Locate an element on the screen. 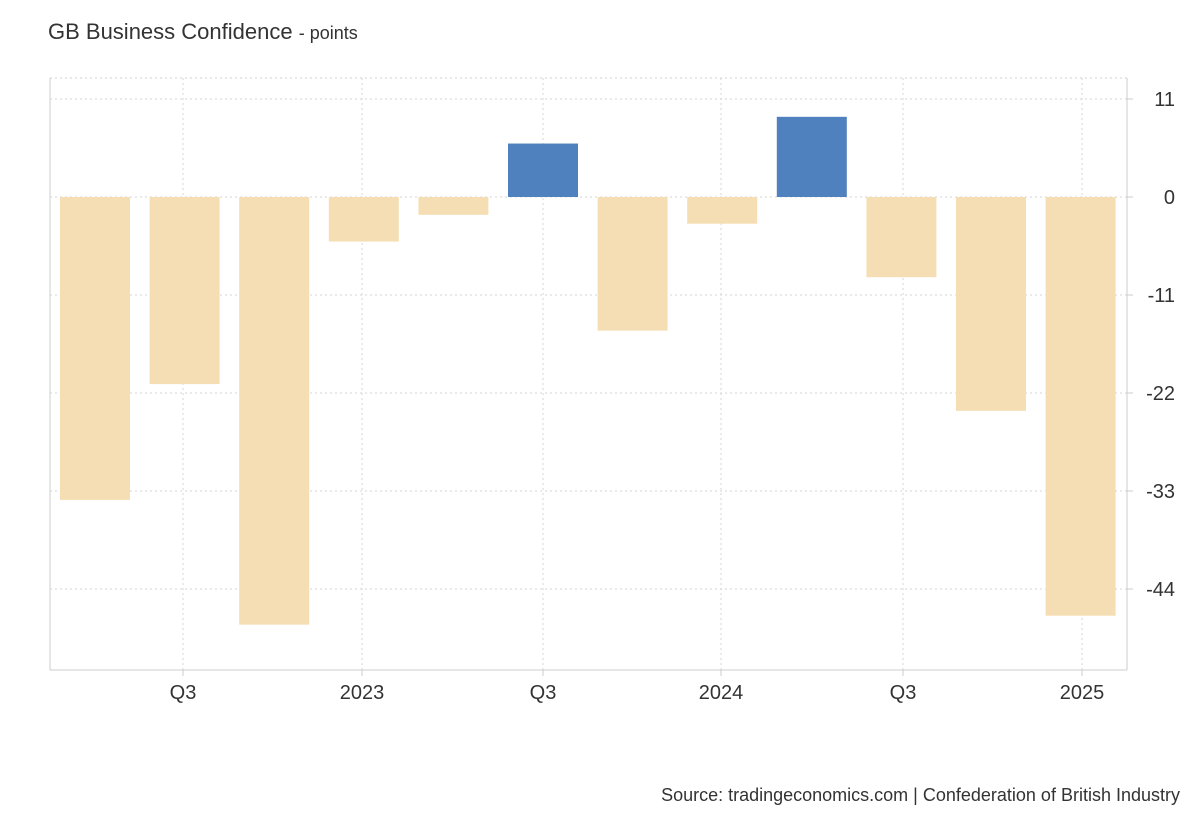 The image size is (1200, 820). y-tick-label: -33 is located at coordinates (1160, 492).